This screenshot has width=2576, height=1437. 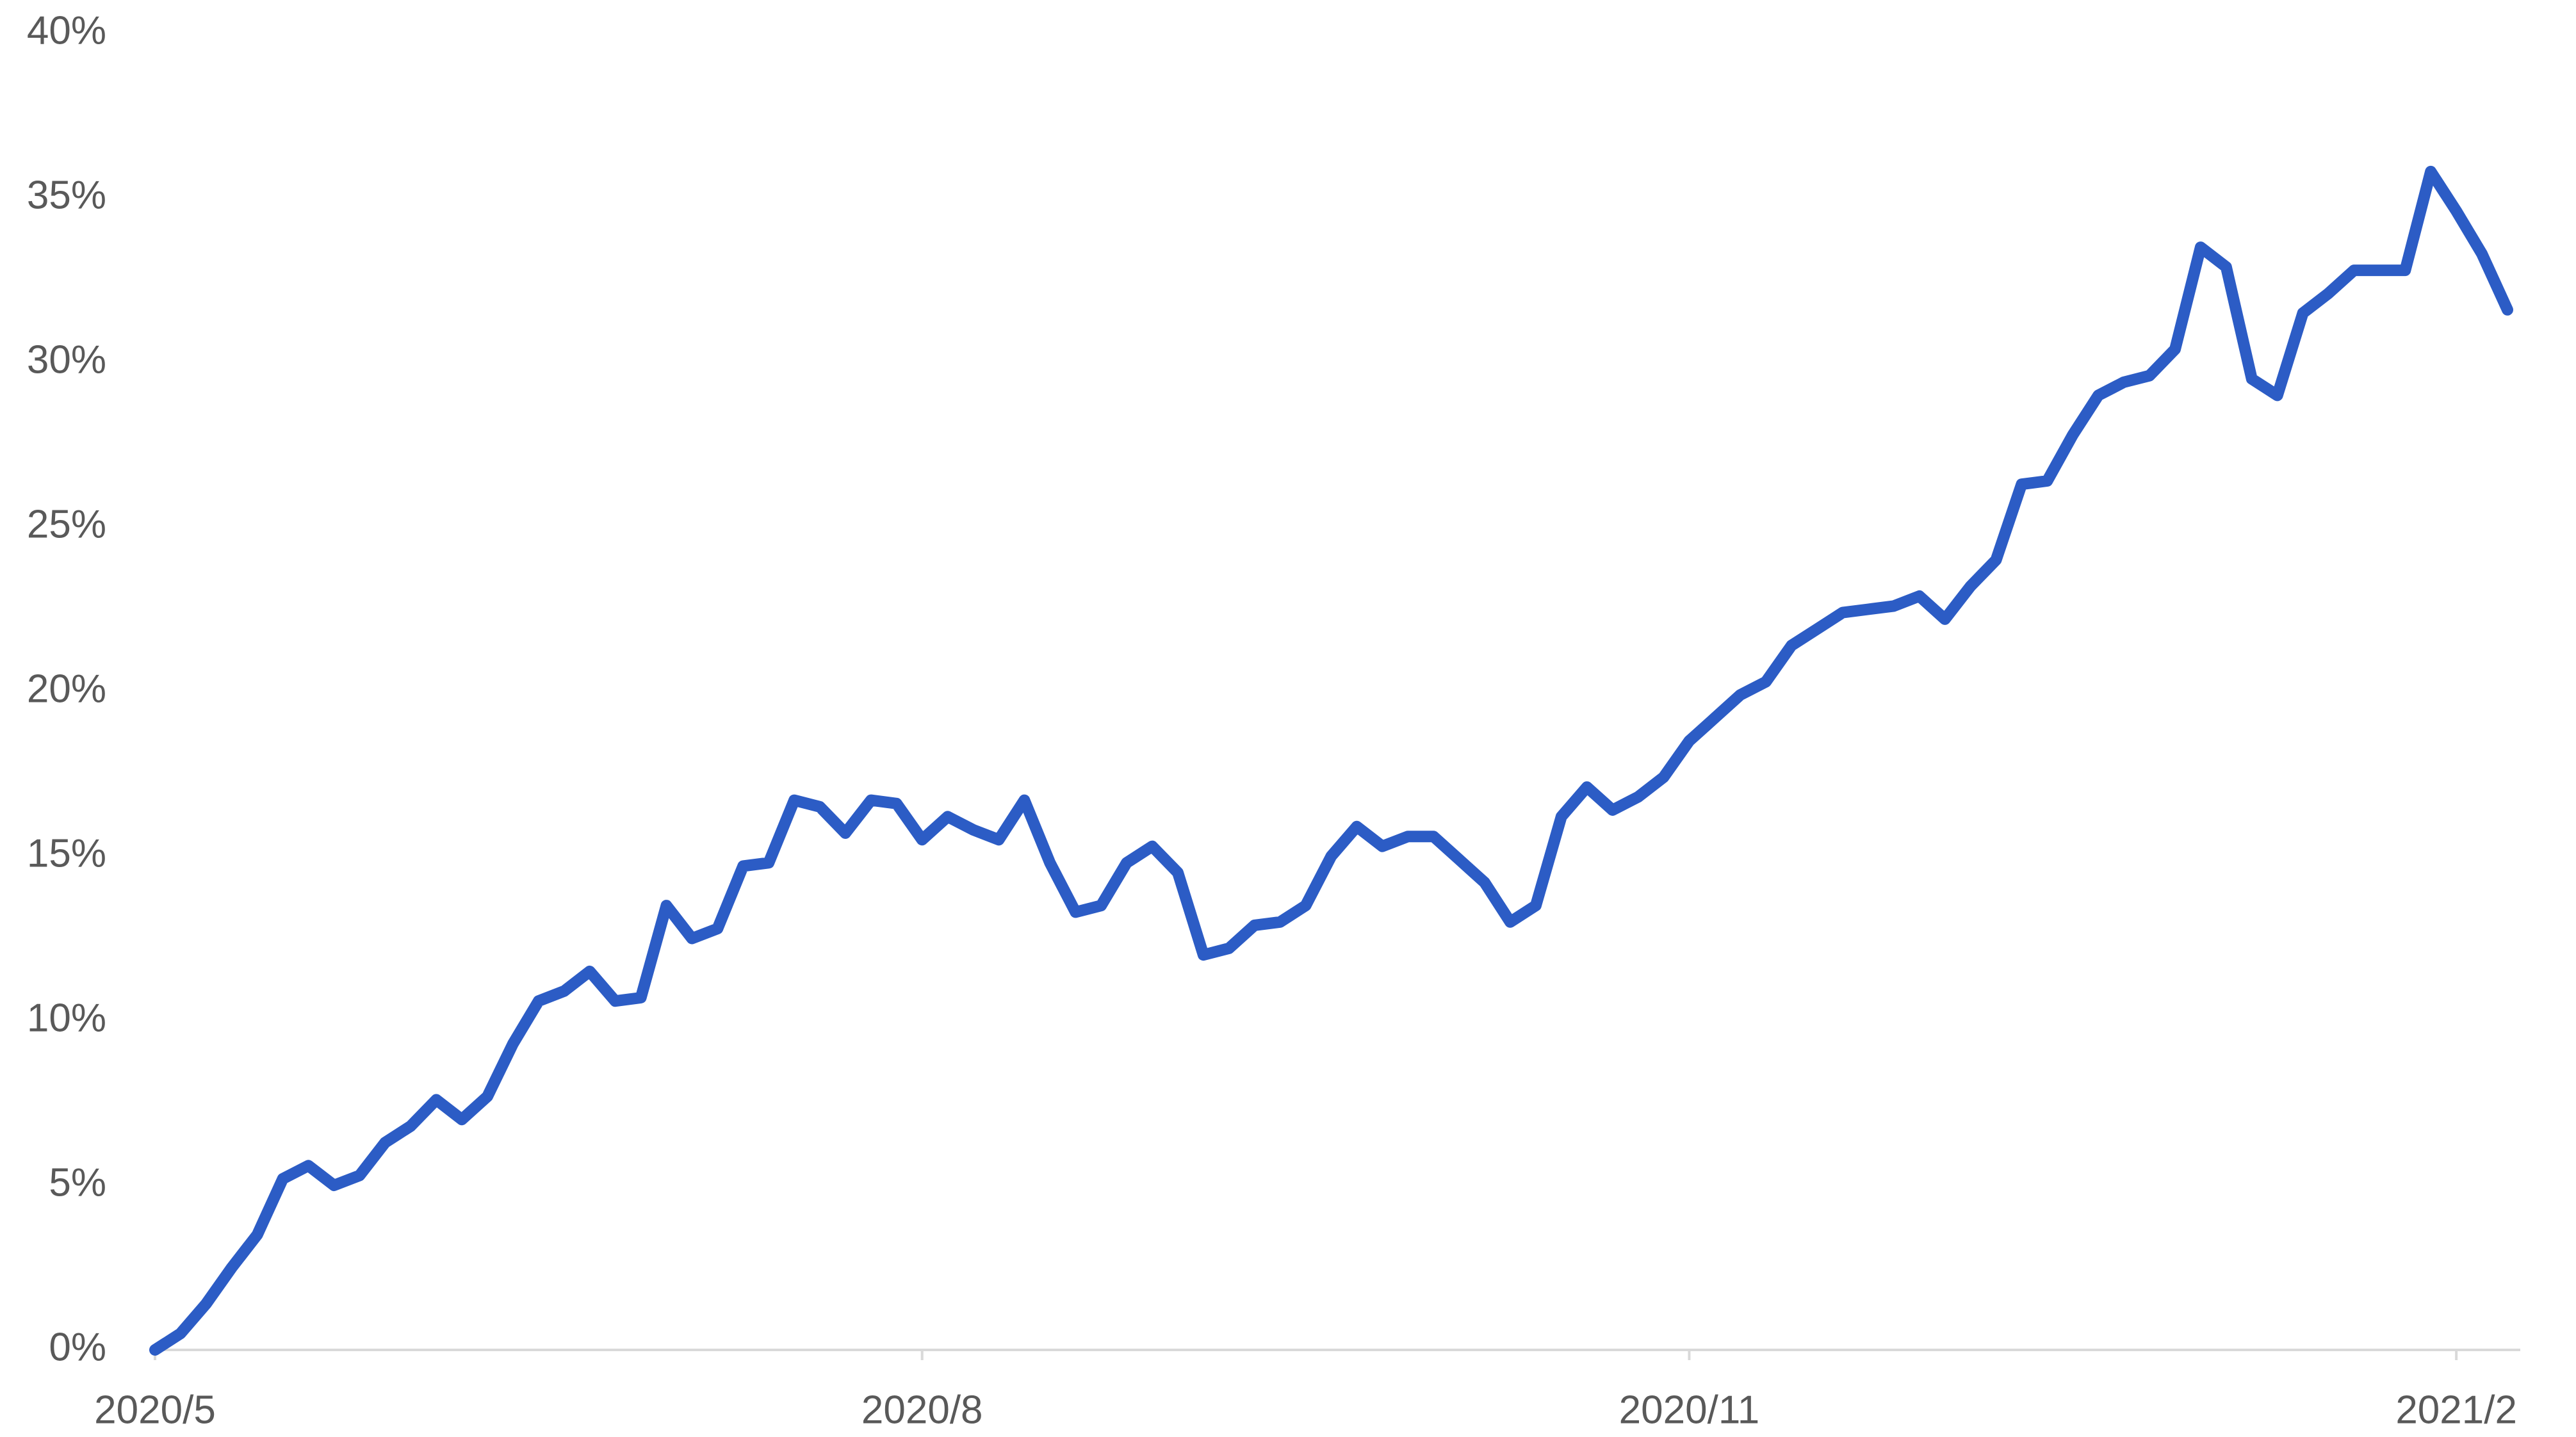 I want to click on y-tick-label: 5%, so click(x=77, y=1182).